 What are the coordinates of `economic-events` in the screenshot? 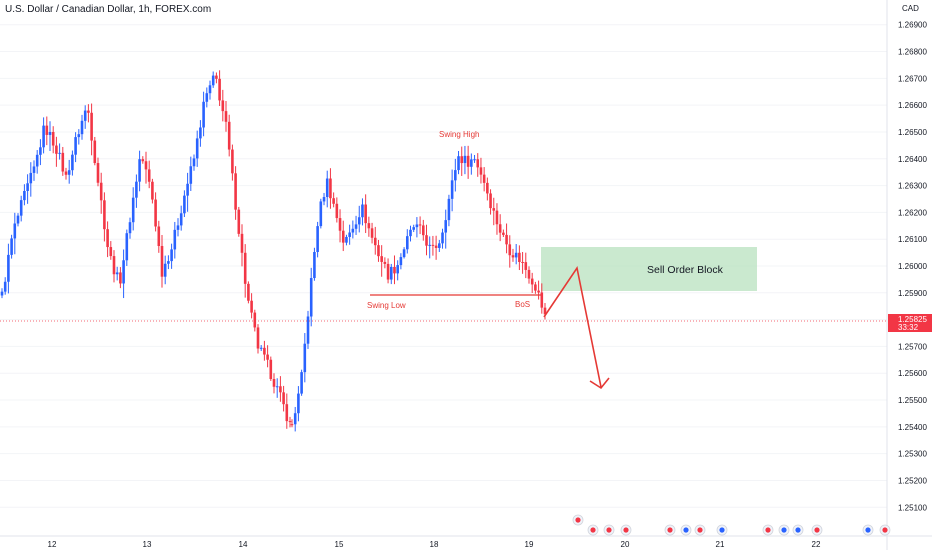 It's located at (731, 525).